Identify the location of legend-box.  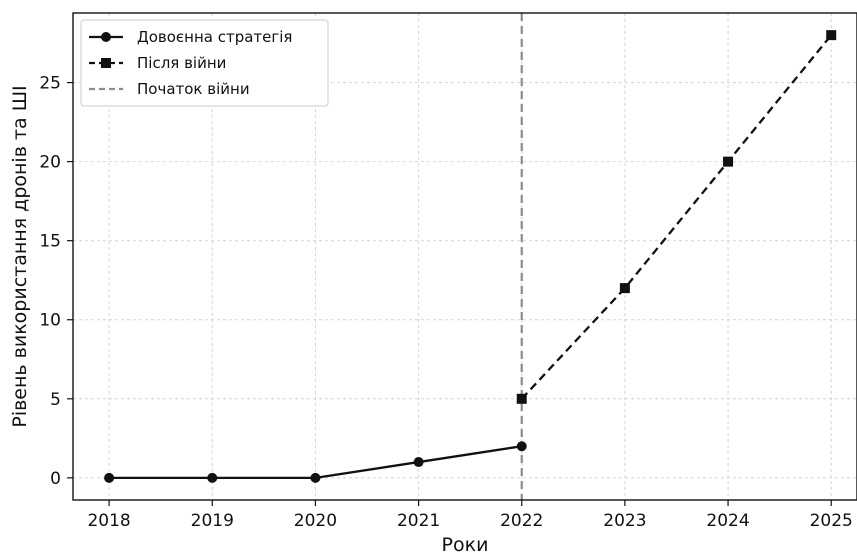
(204, 63).